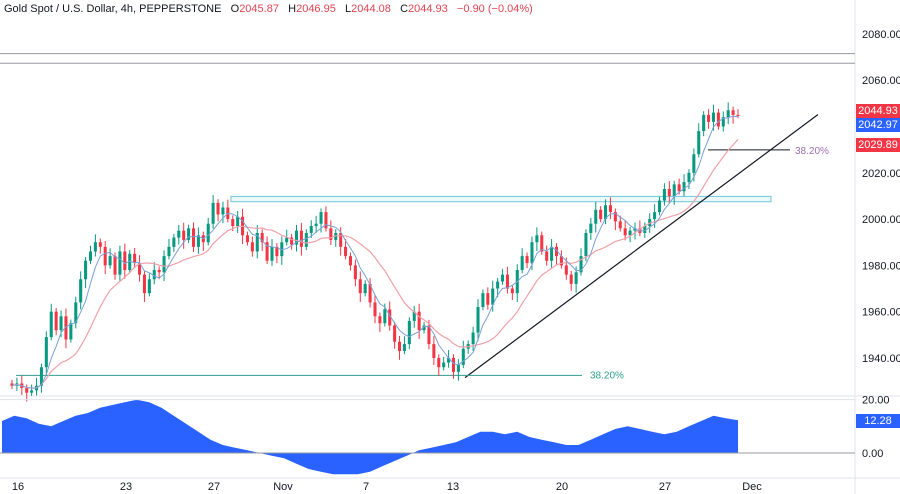  What do you see at coordinates (235, 9) in the screenshot?
I see `open-label: O` at bounding box center [235, 9].